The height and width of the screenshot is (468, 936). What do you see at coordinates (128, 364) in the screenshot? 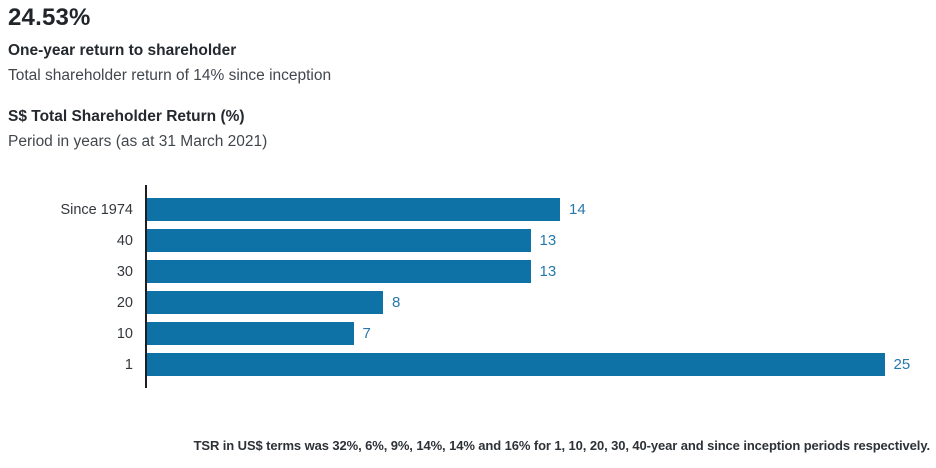
I see `category-label: 1` at bounding box center [128, 364].